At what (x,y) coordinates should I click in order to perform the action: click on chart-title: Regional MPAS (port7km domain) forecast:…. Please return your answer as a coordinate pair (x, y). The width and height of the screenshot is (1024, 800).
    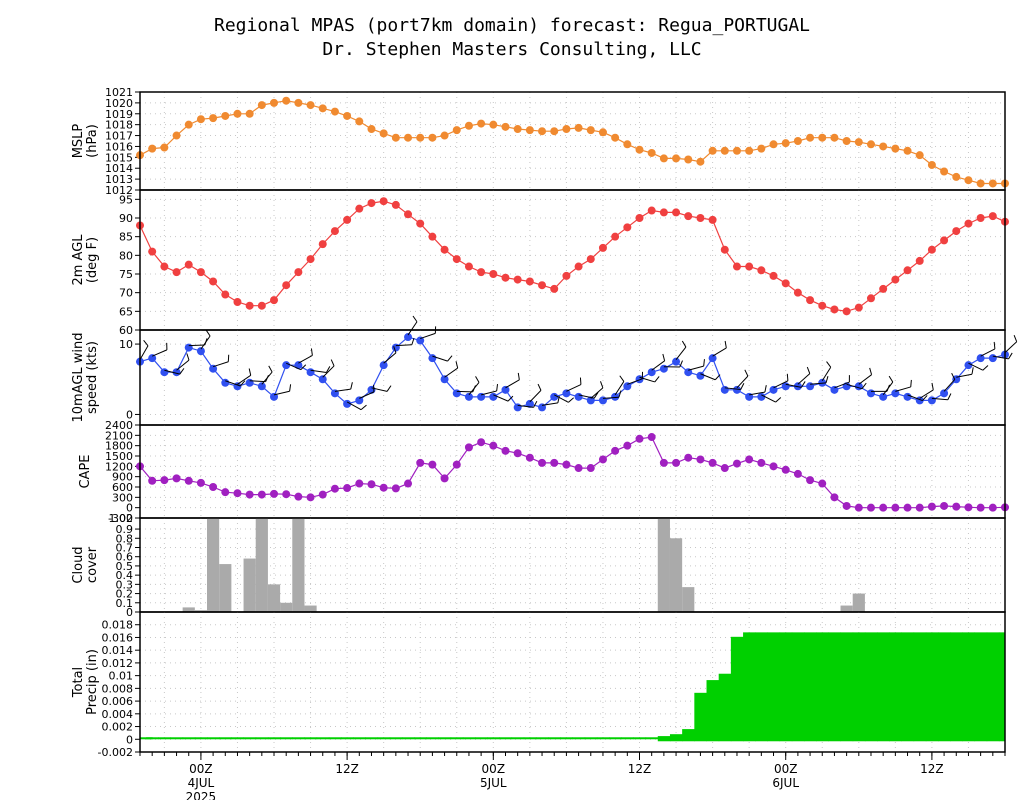
    Looking at the image, I should click on (512, 25).